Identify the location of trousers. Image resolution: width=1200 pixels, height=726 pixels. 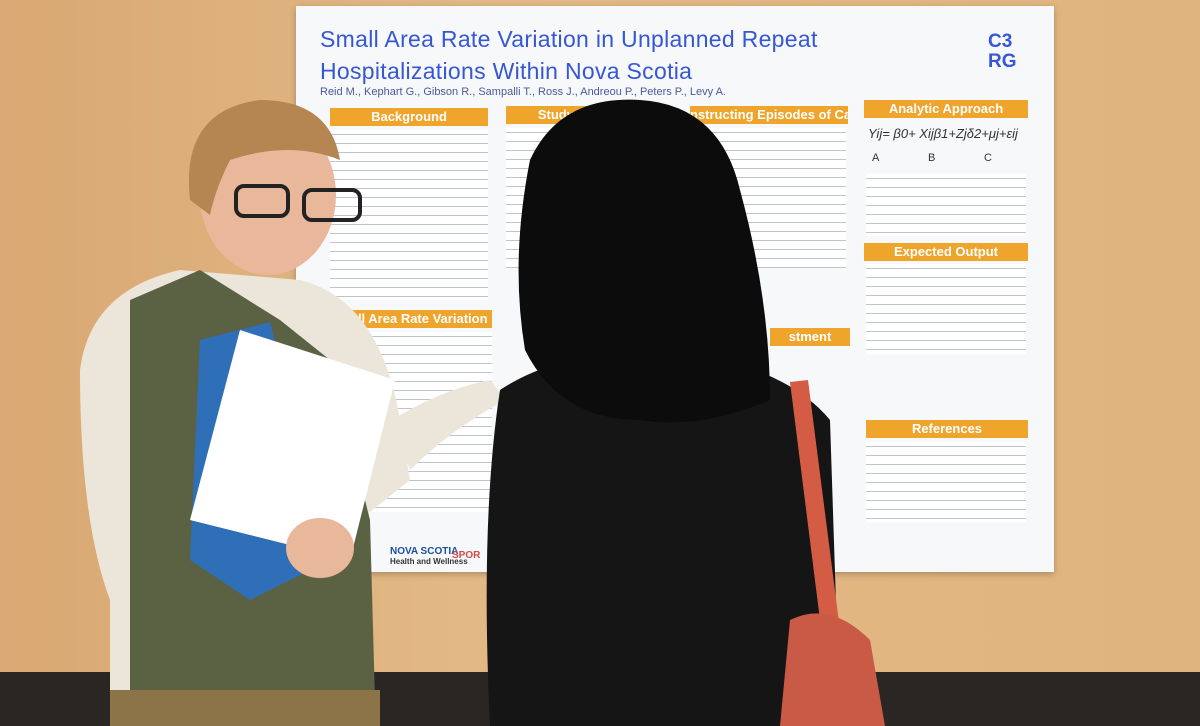
(245, 708).